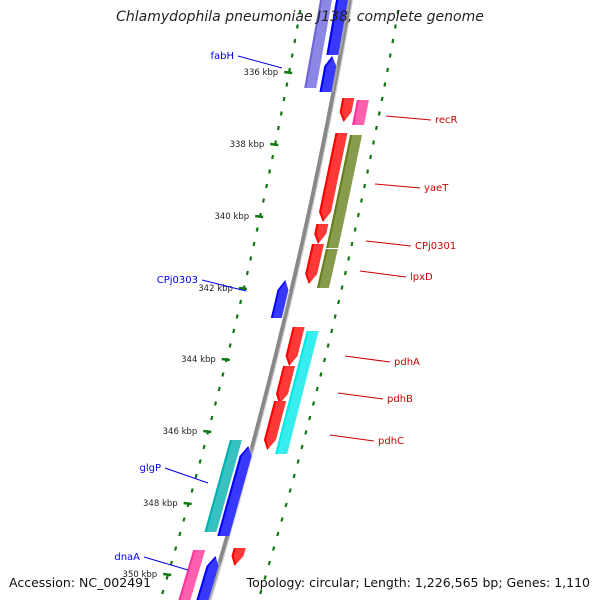 This screenshot has width=600, height=600. I want to click on cog-fabh-sheen, so click(320, 44).